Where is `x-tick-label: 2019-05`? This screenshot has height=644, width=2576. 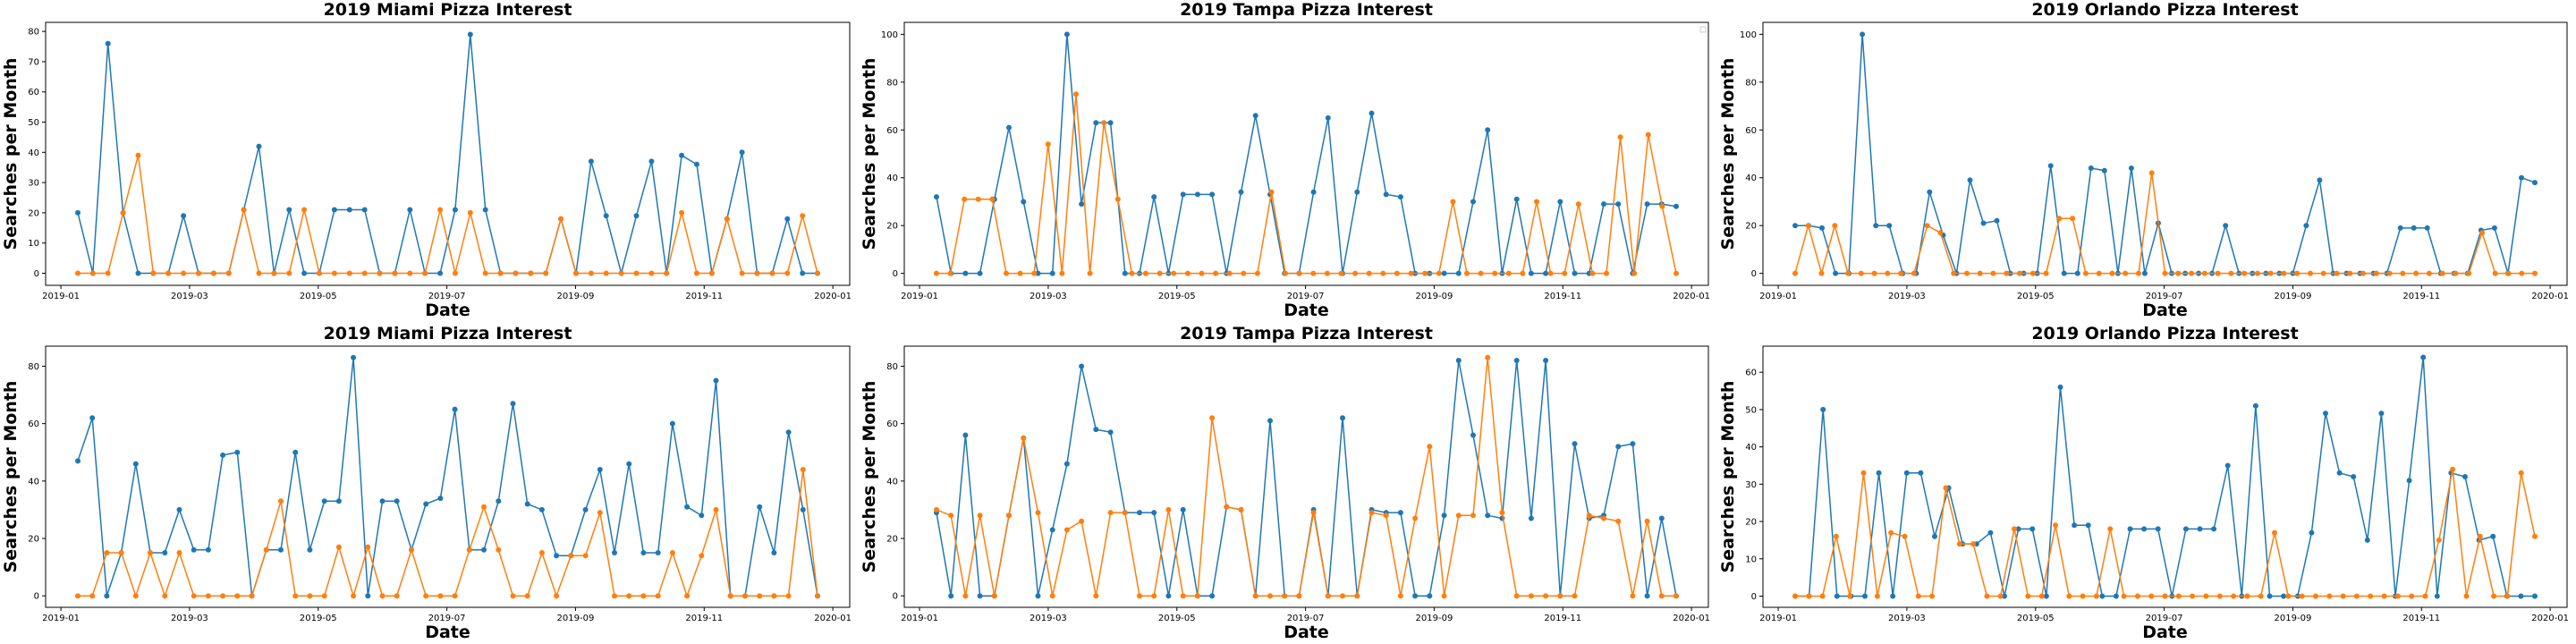 x-tick-label: 2019-05 is located at coordinates (318, 618).